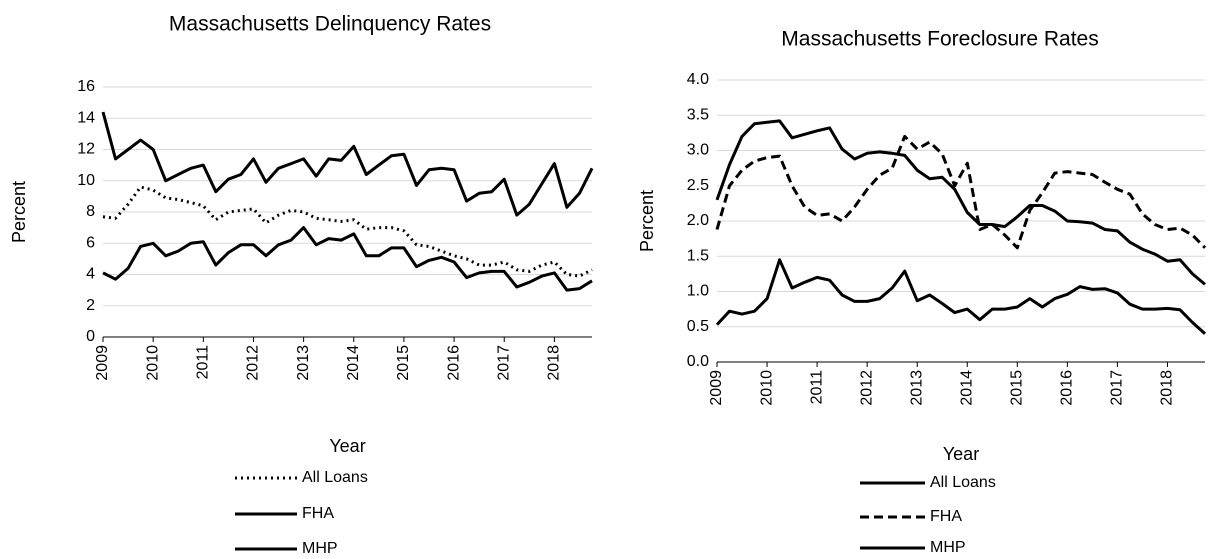  I want to click on y-tick-label: 16, so click(86, 86).